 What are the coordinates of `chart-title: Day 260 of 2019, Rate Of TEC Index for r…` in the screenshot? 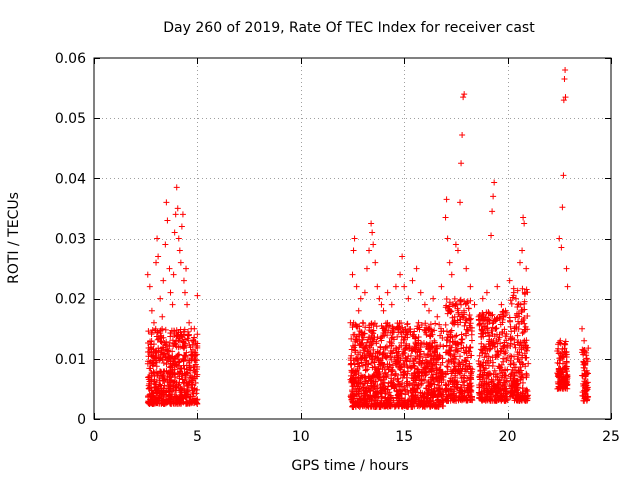 It's located at (349, 28).